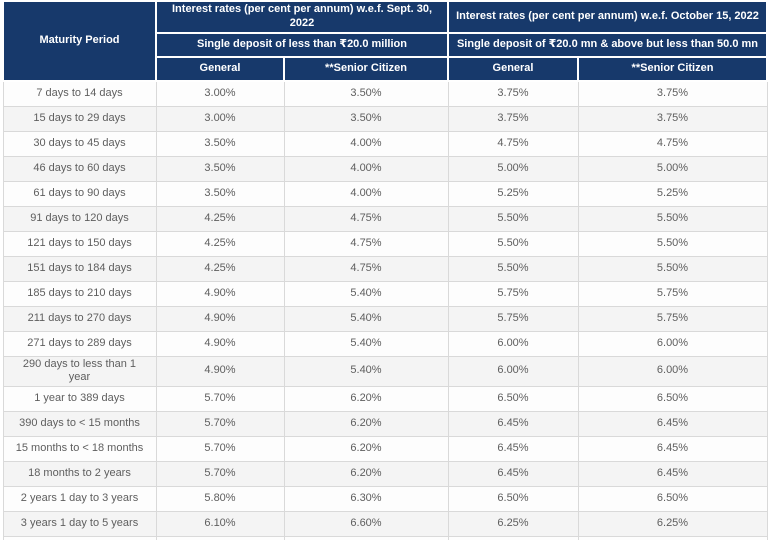 The height and width of the screenshot is (540, 768). Describe the element at coordinates (672, 68) in the screenshot. I see `group2-senior-citizen-header: **Senior Citizen` at that location.